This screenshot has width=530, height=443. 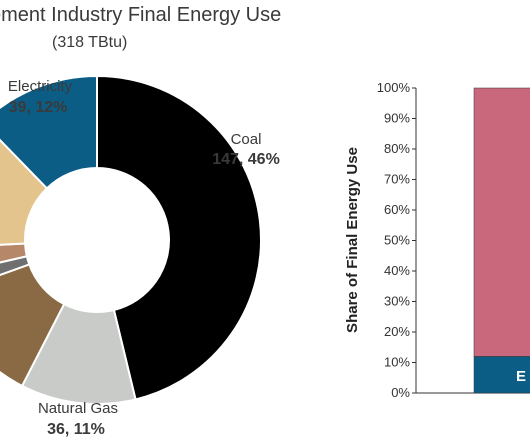 What do you see at coordinates (397, 209) in the screenshot?
I see `y-tick-label: 60%` at bounding box center [397, 209].